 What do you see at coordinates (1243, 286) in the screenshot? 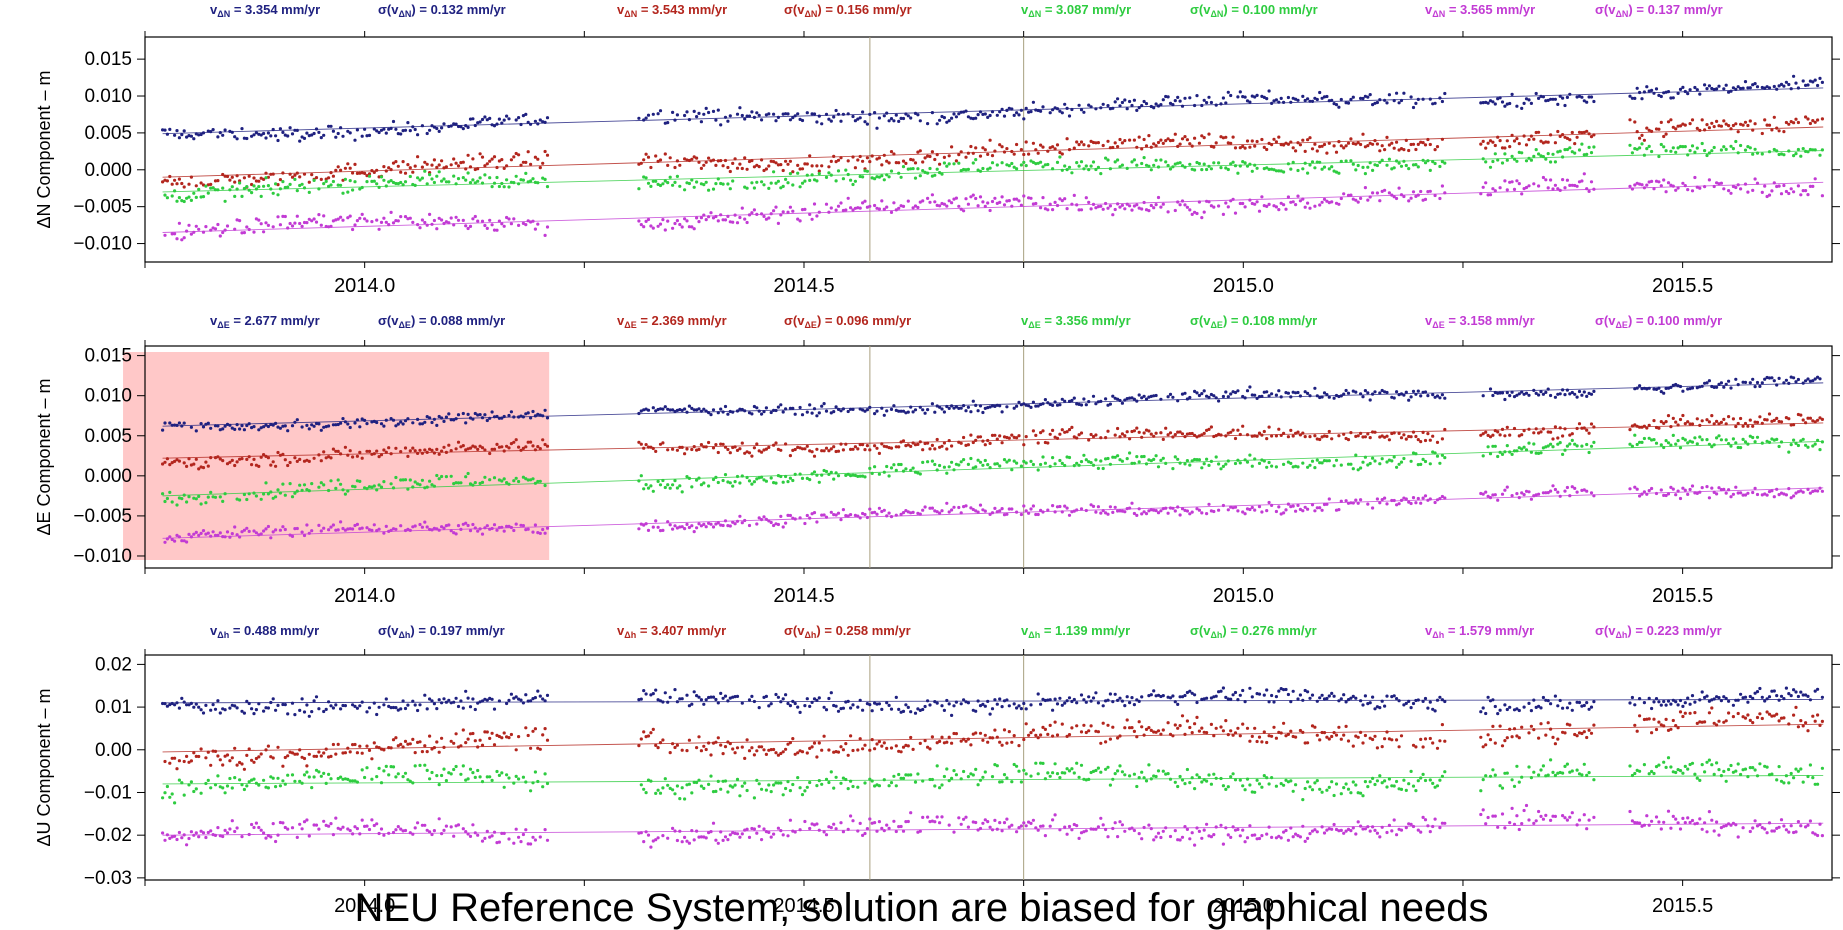
I see `x-tick-label: 2015.0` at bounding box center [1243, 286].